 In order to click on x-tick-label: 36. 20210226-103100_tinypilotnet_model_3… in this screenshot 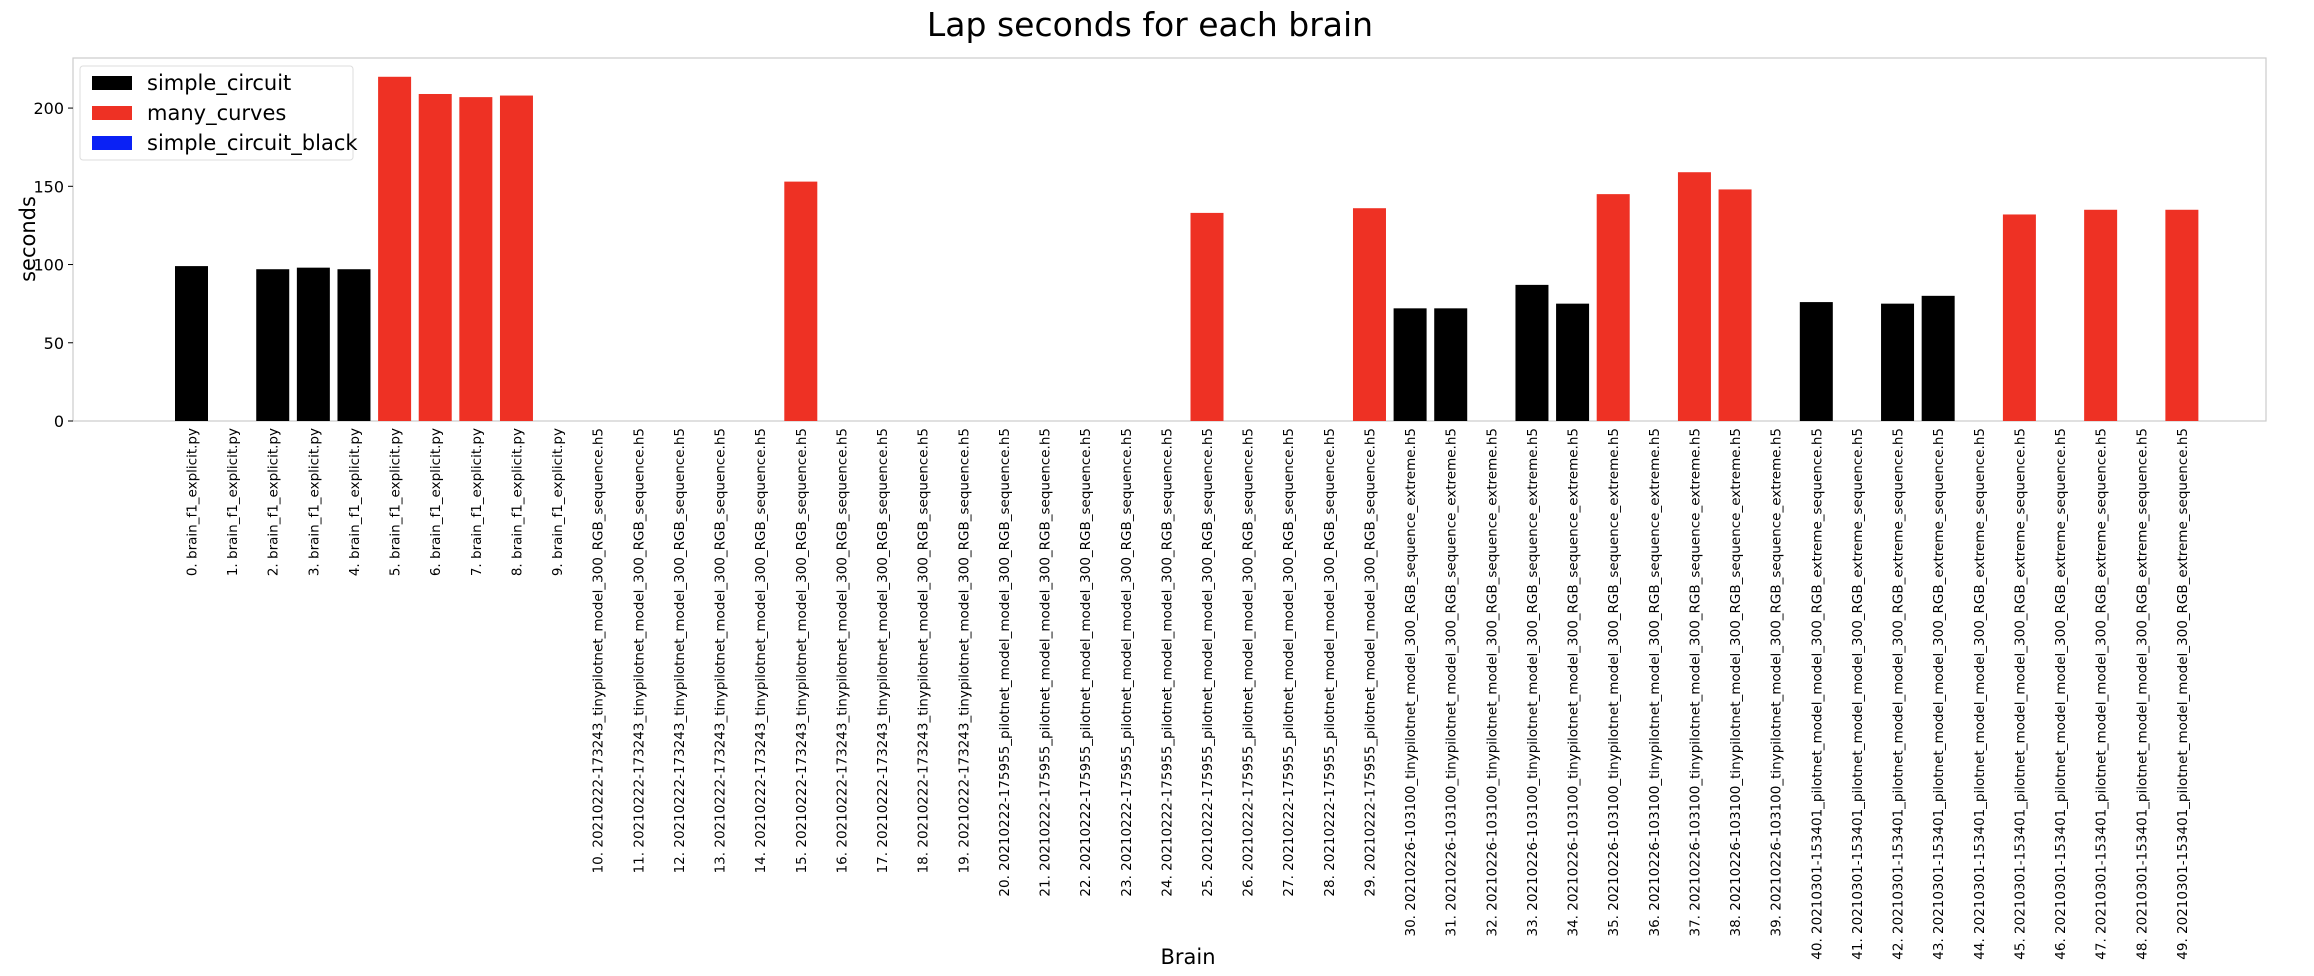, I will do `click(1655, 682)`.